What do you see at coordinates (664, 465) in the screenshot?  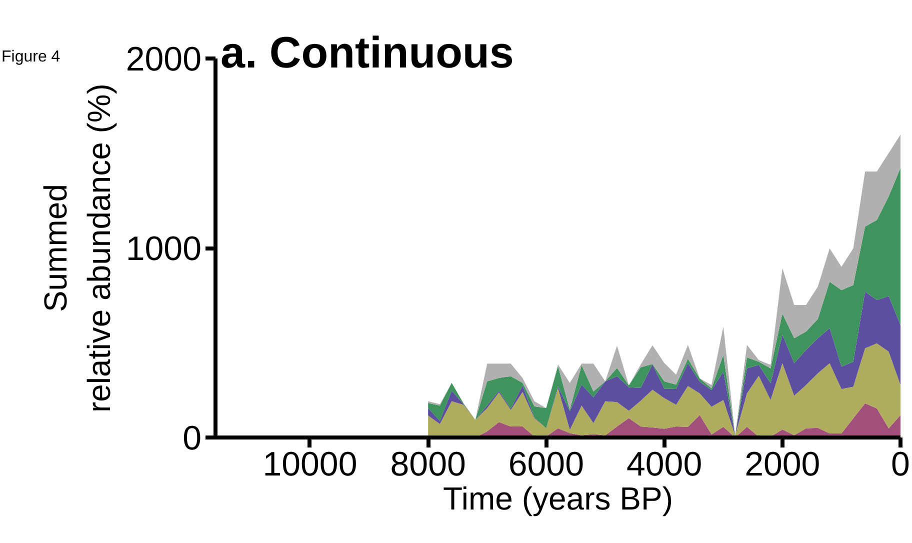 I see `x-tick-label: 4000` at bounding box center [664, 465].